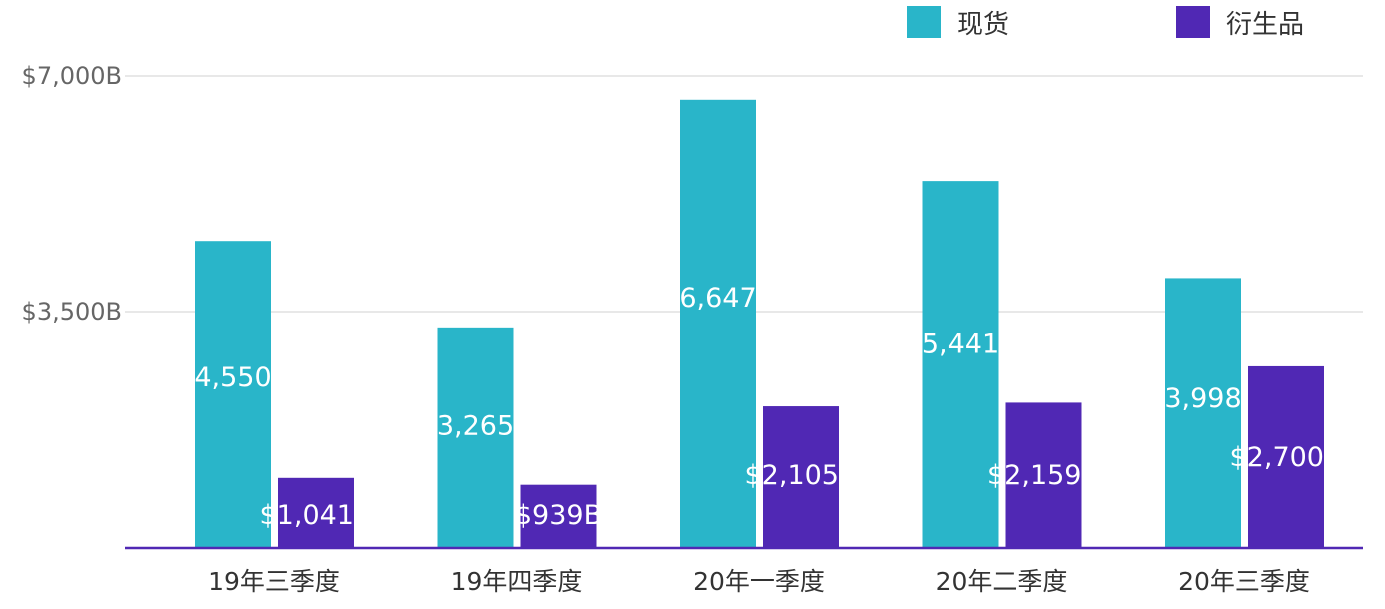  I want to click on x-axis-categories: 19年三季度 19年四季度 20年一季度 20年二季度 20年三季度, so click(759, 581).